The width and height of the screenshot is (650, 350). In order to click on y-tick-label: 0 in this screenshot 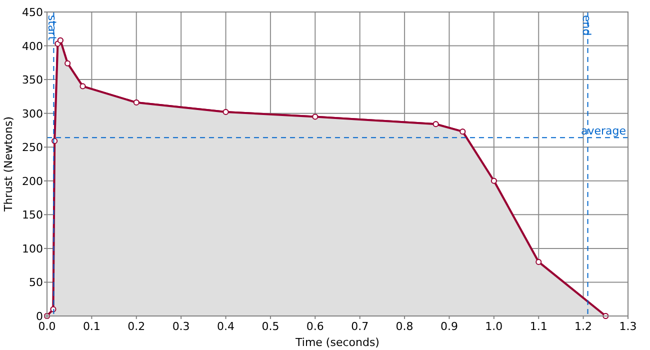, I will do `click(39, 316)`.